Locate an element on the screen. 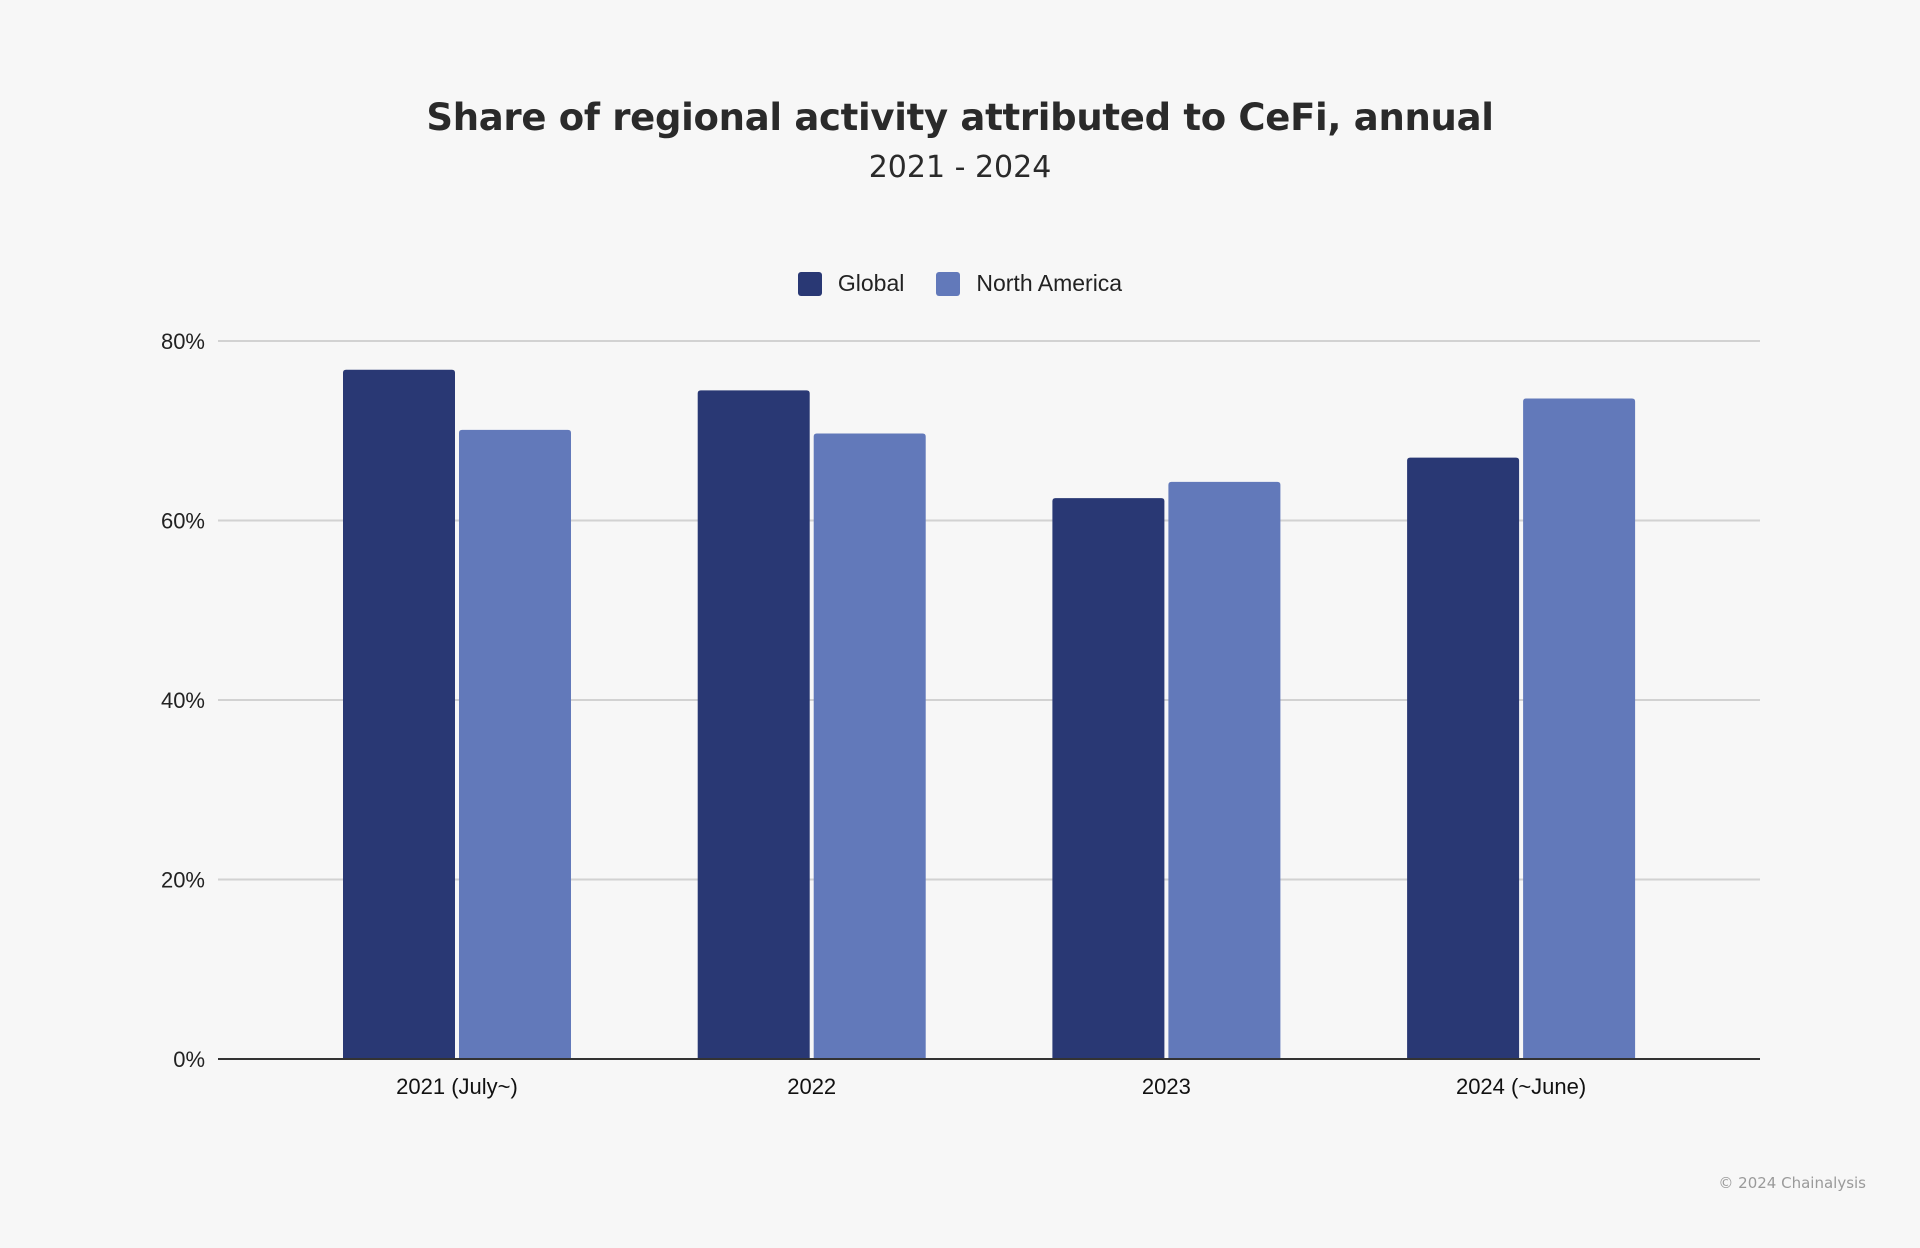 The width and height of the screenshot is (1920, 1248). bar-north-america: North America 2024 (~June): 73.6% is located at coordinates (1579, 728).